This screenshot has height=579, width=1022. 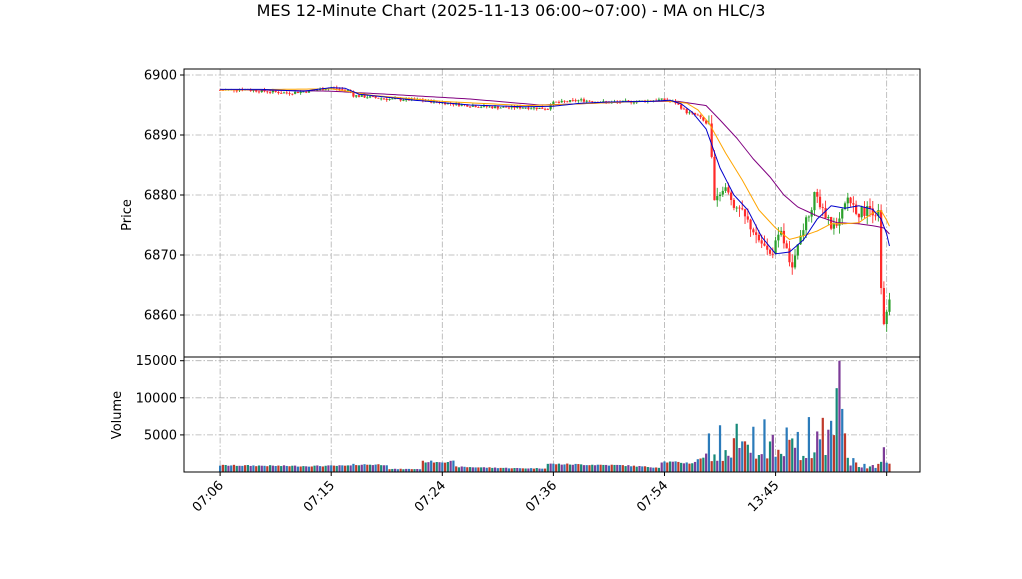 What do you see at coordinates (127, 215) in the screenshot?
I see `price-ylabel: Price` at bounding box center [127, 215].